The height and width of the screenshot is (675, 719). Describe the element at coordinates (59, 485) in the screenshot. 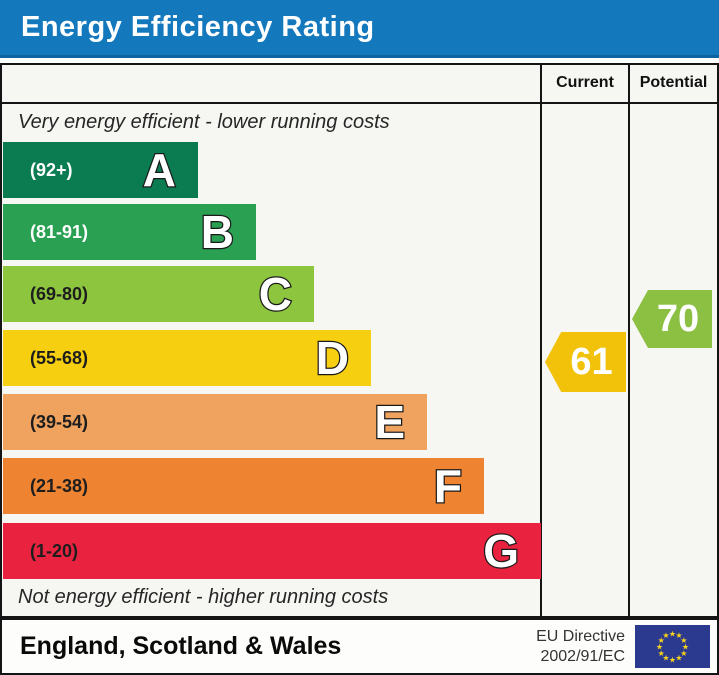

I see `band-range: (21-38)` at that location.